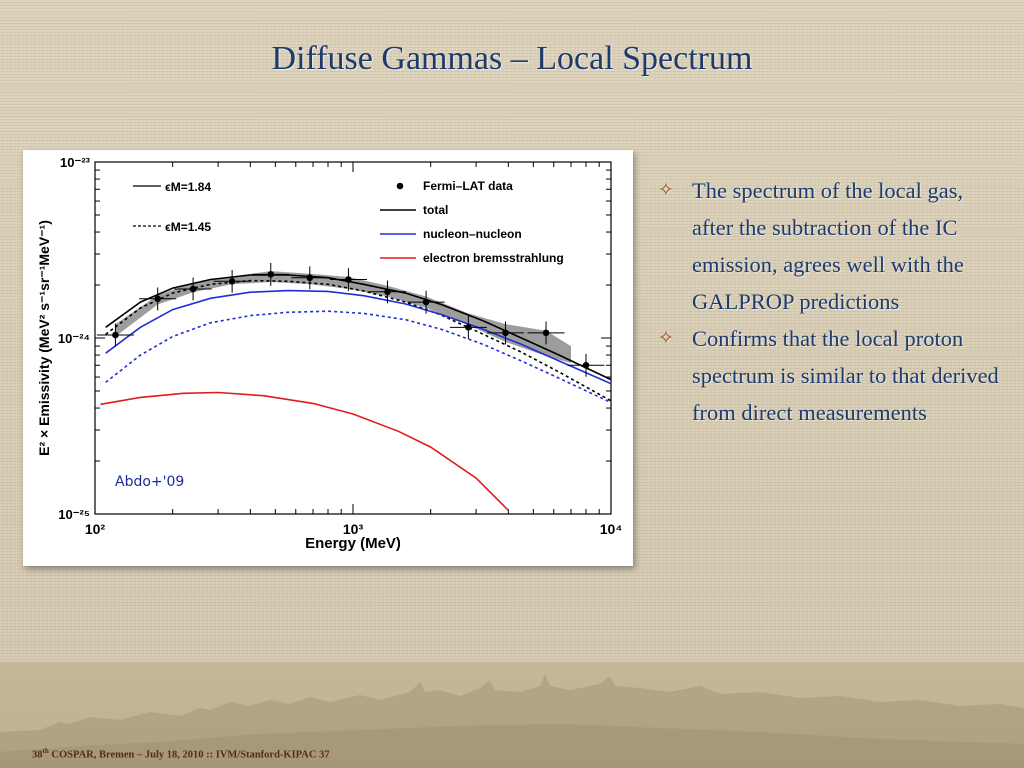  What do you see at coordinates (95, 529) in the screenshot?
I see `x-tick-label: 10²` at bounding box center [95, 529].